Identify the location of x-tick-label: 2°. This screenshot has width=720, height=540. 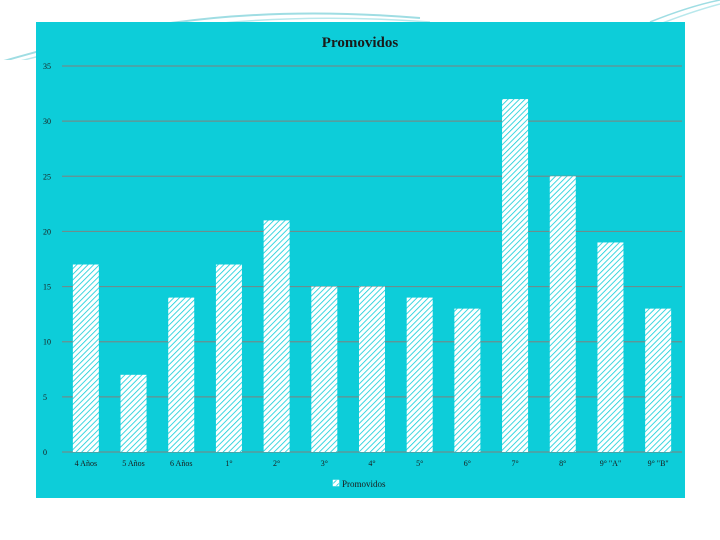
(276, 463).